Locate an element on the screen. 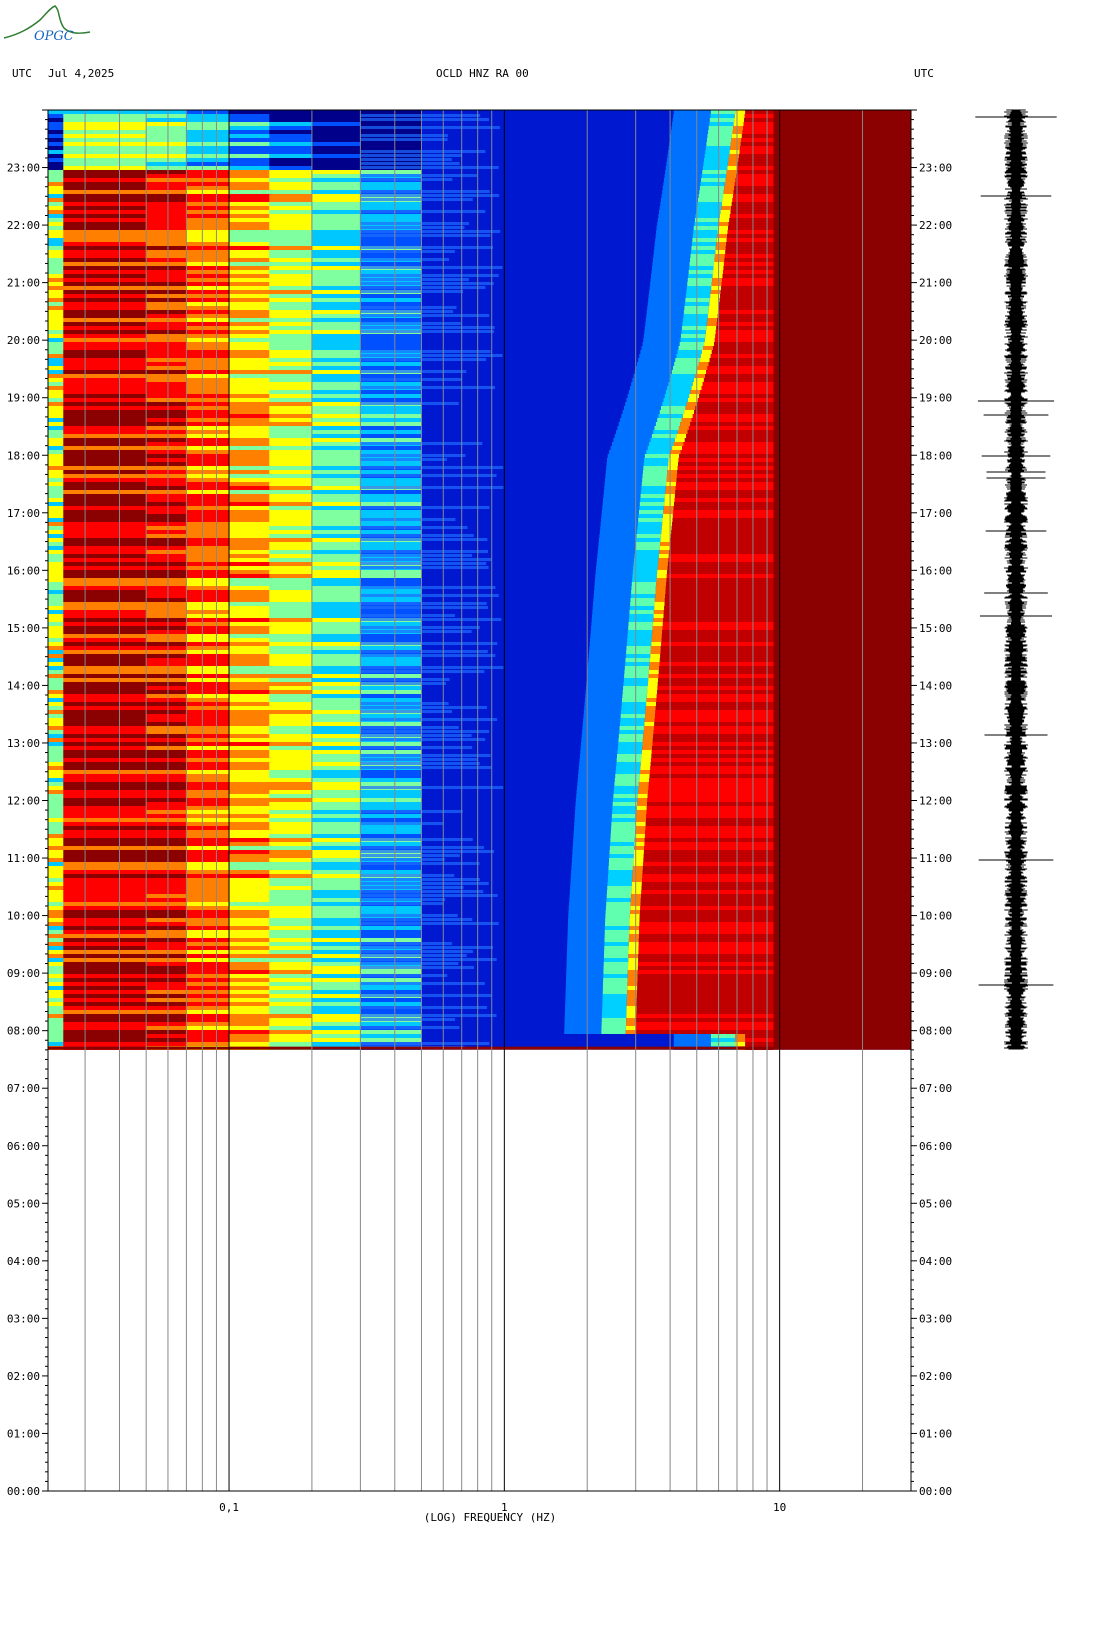  data-start-line is located at coordinates (479, 1048).